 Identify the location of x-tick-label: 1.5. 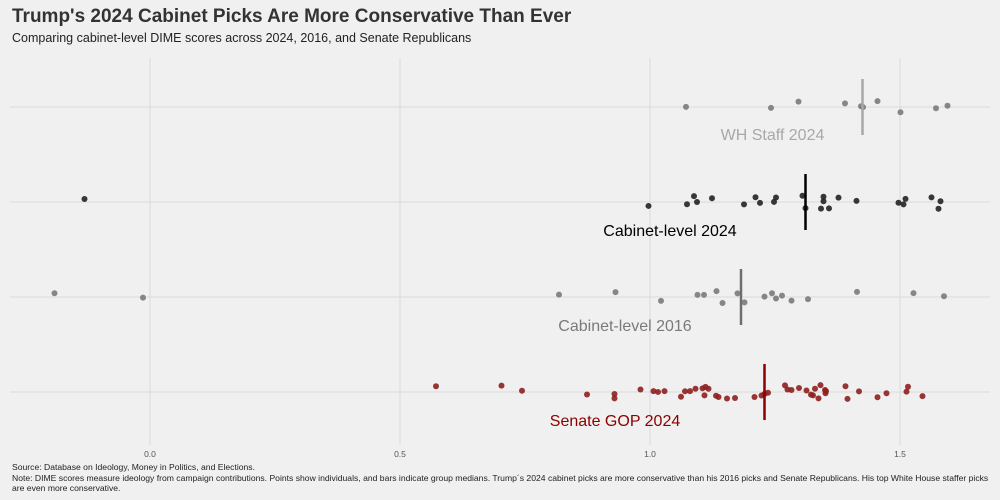
(900, 454).